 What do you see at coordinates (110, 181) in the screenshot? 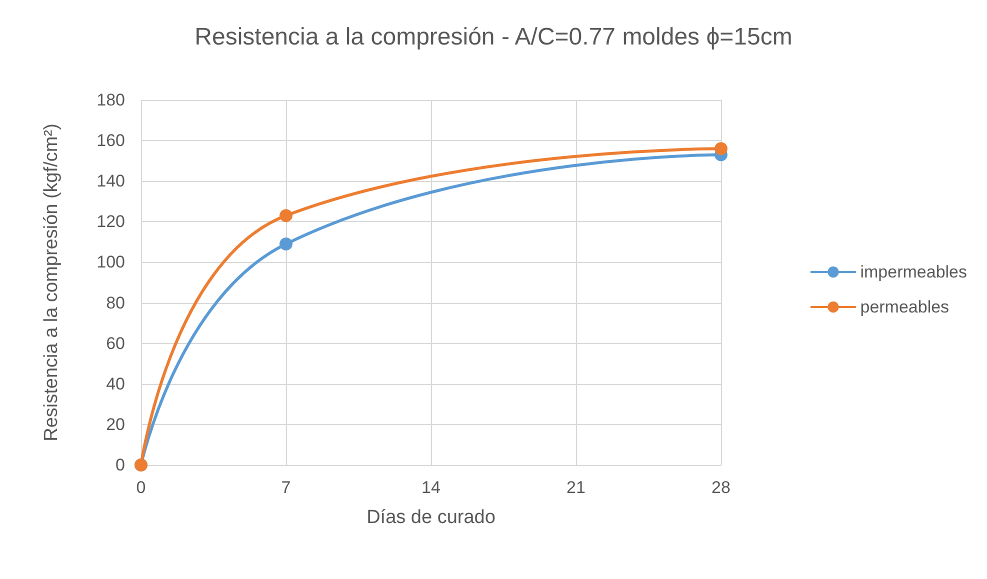
I see `y-tick-label: 140` at bounding box center [110, 181].